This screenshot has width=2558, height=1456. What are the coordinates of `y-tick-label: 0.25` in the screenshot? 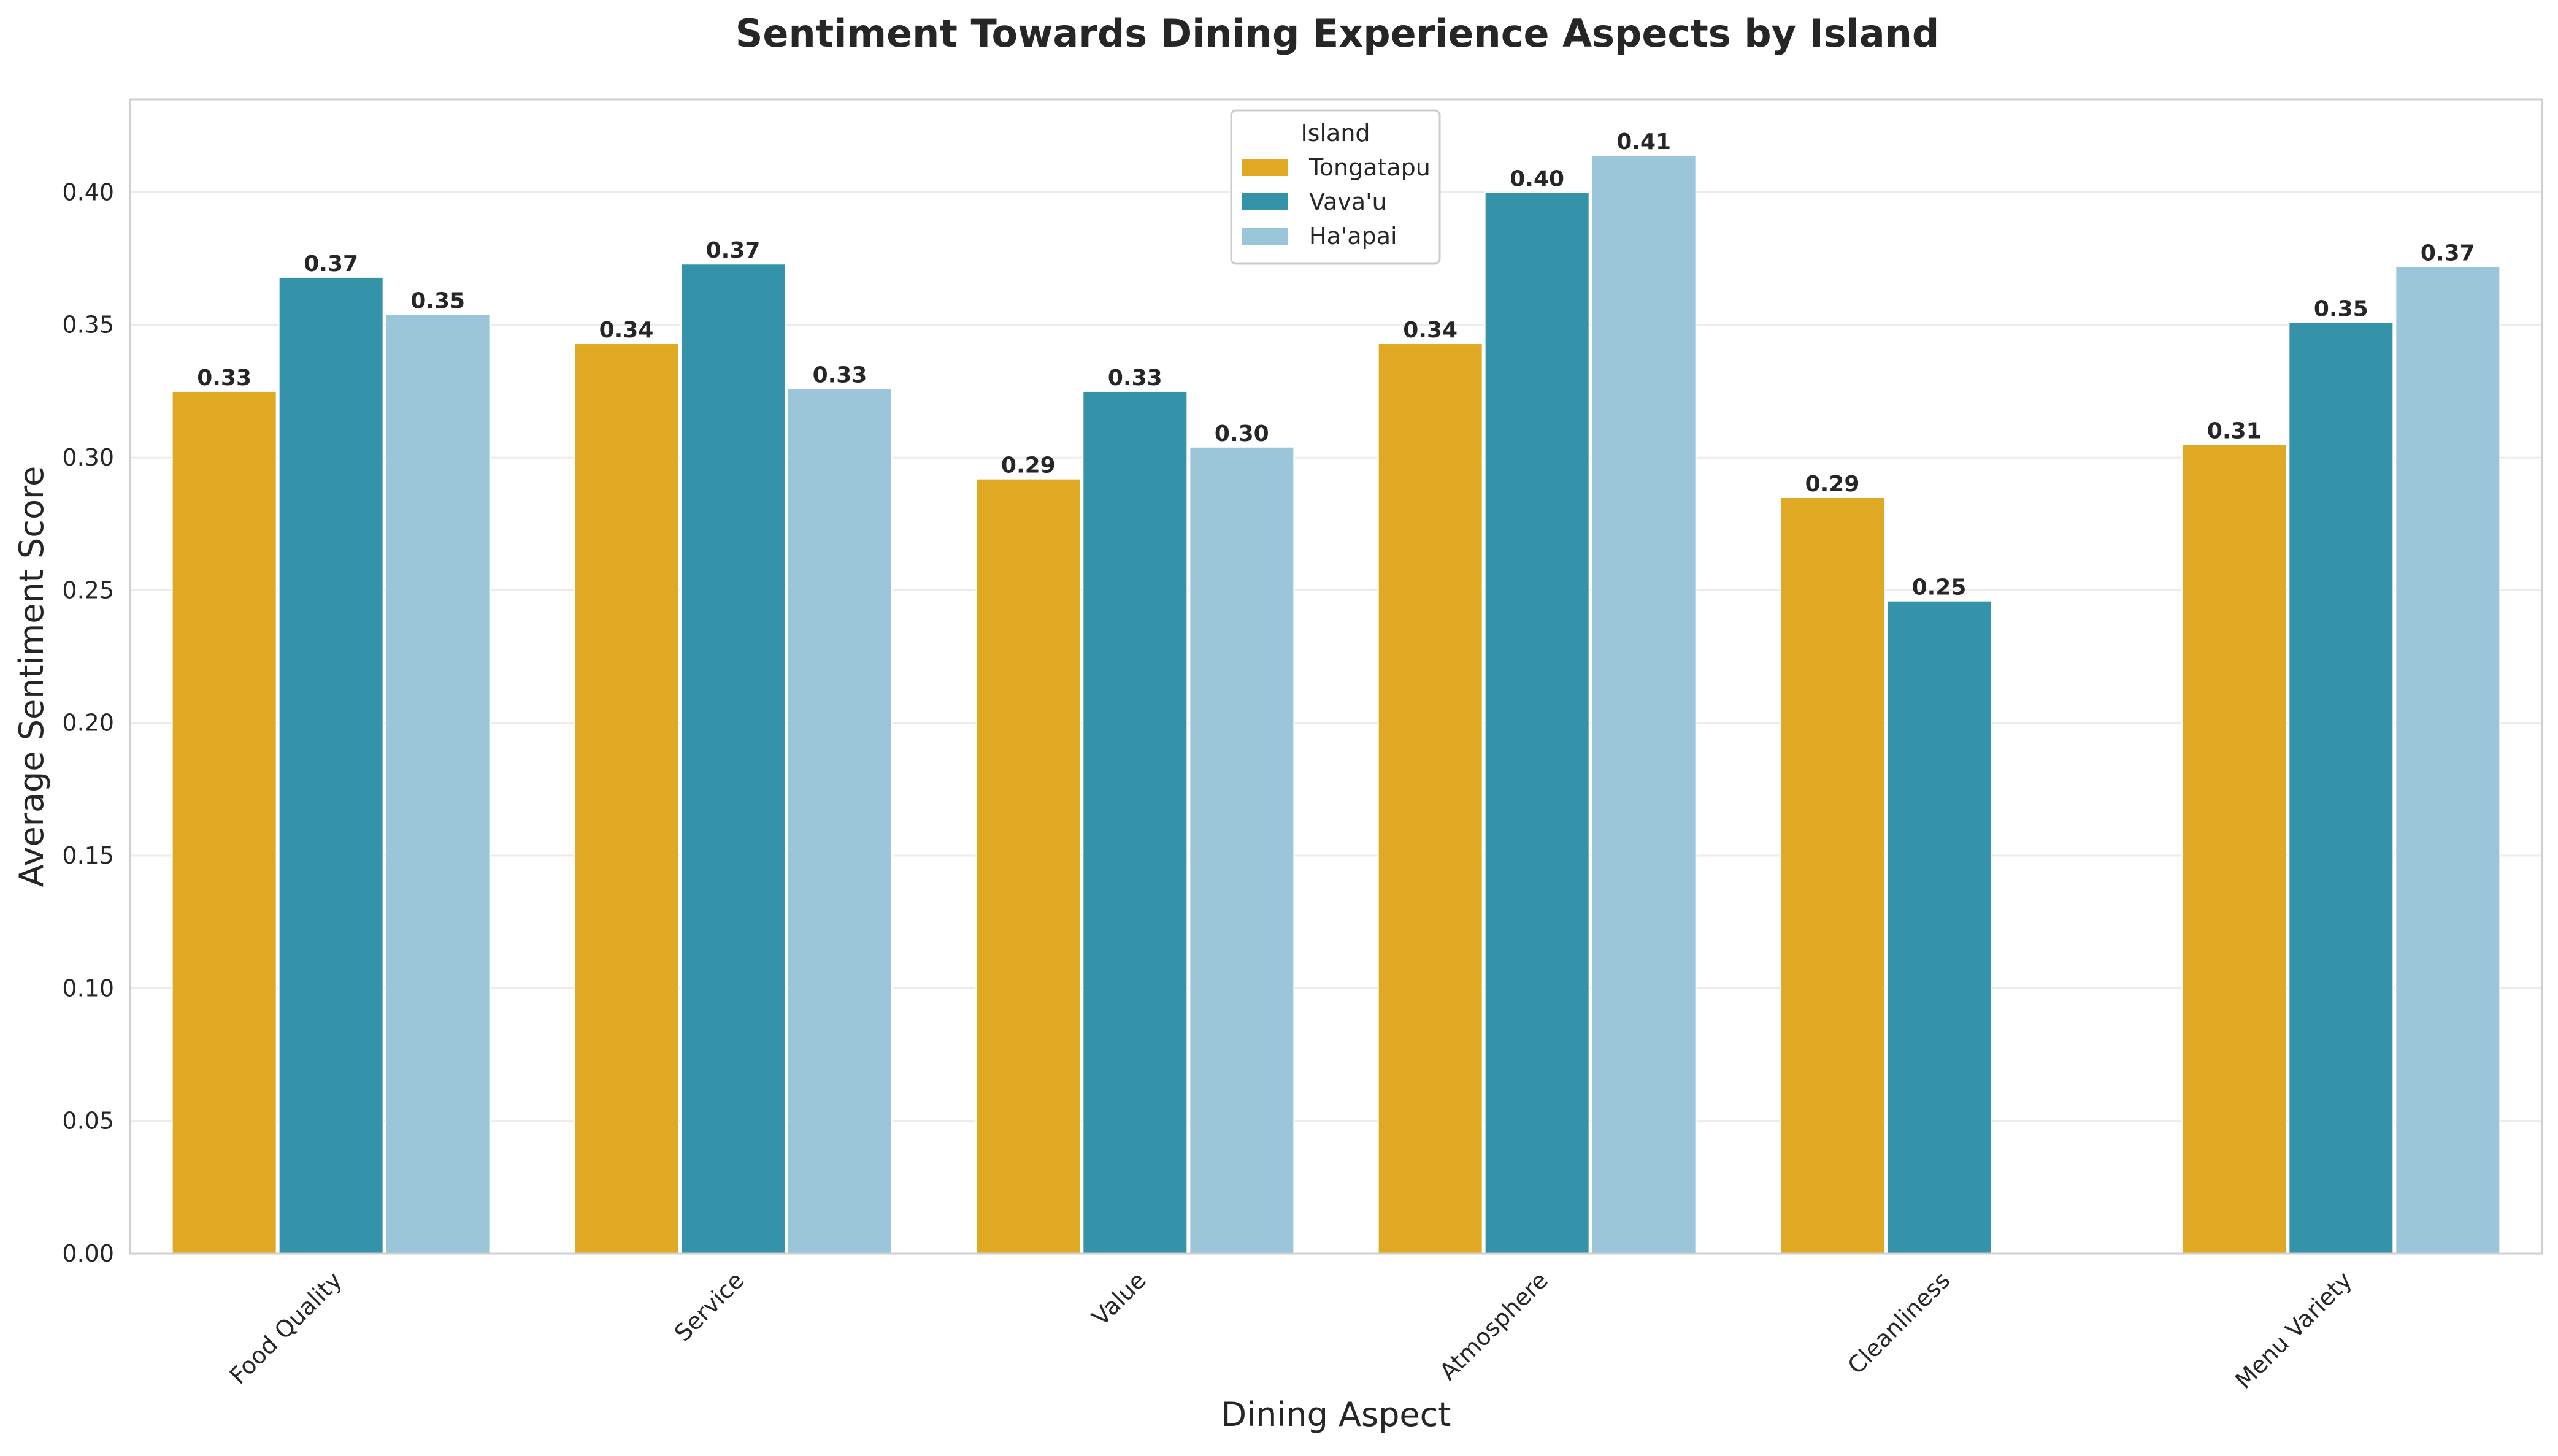 It's located at (88, 590).